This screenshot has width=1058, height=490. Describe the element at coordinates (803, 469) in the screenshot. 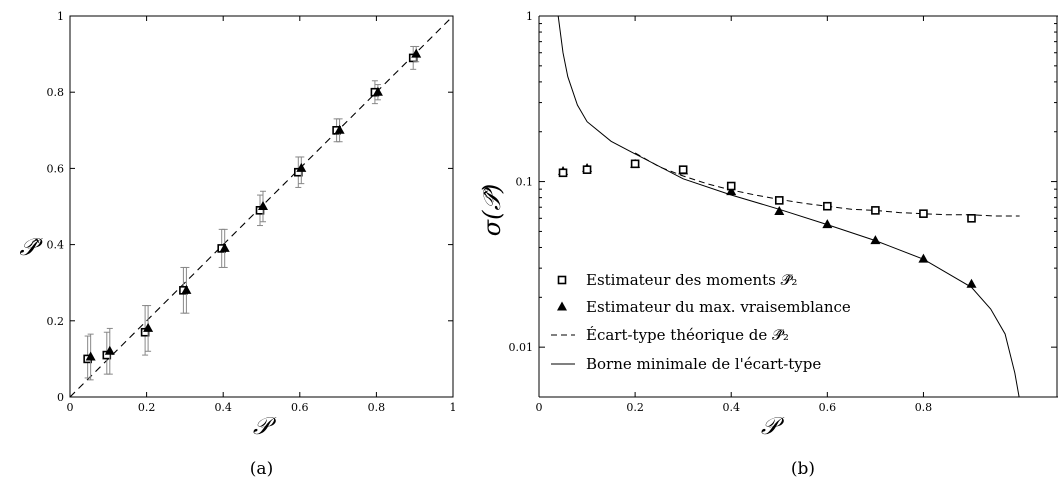

I see `panel-label: (b)` at that location.